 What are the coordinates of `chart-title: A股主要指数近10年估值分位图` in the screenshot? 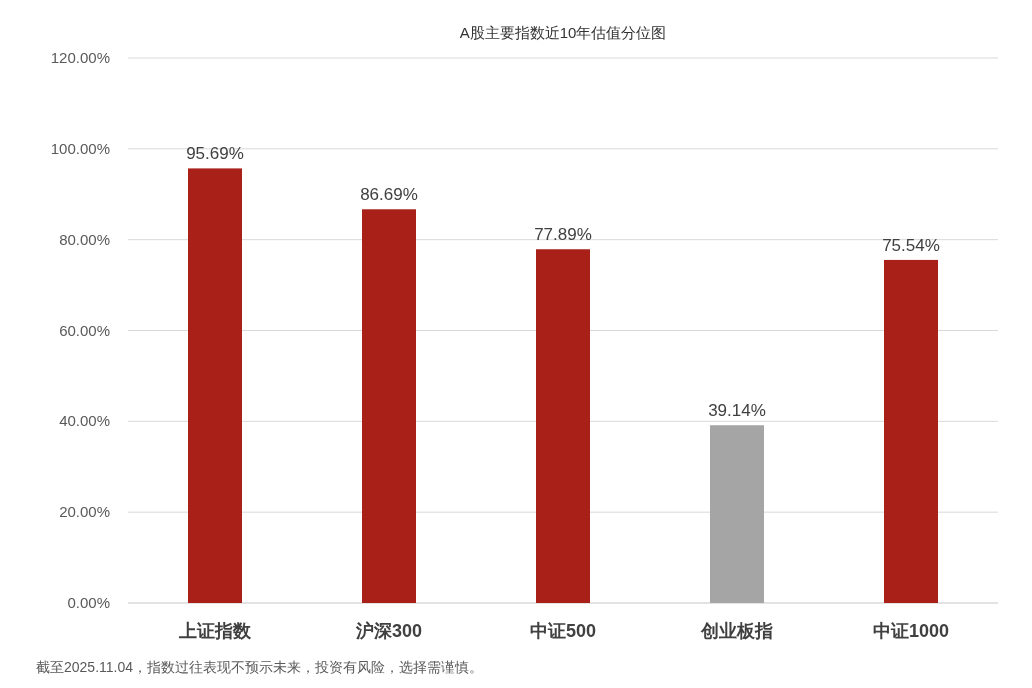 It's located at (563, 32).